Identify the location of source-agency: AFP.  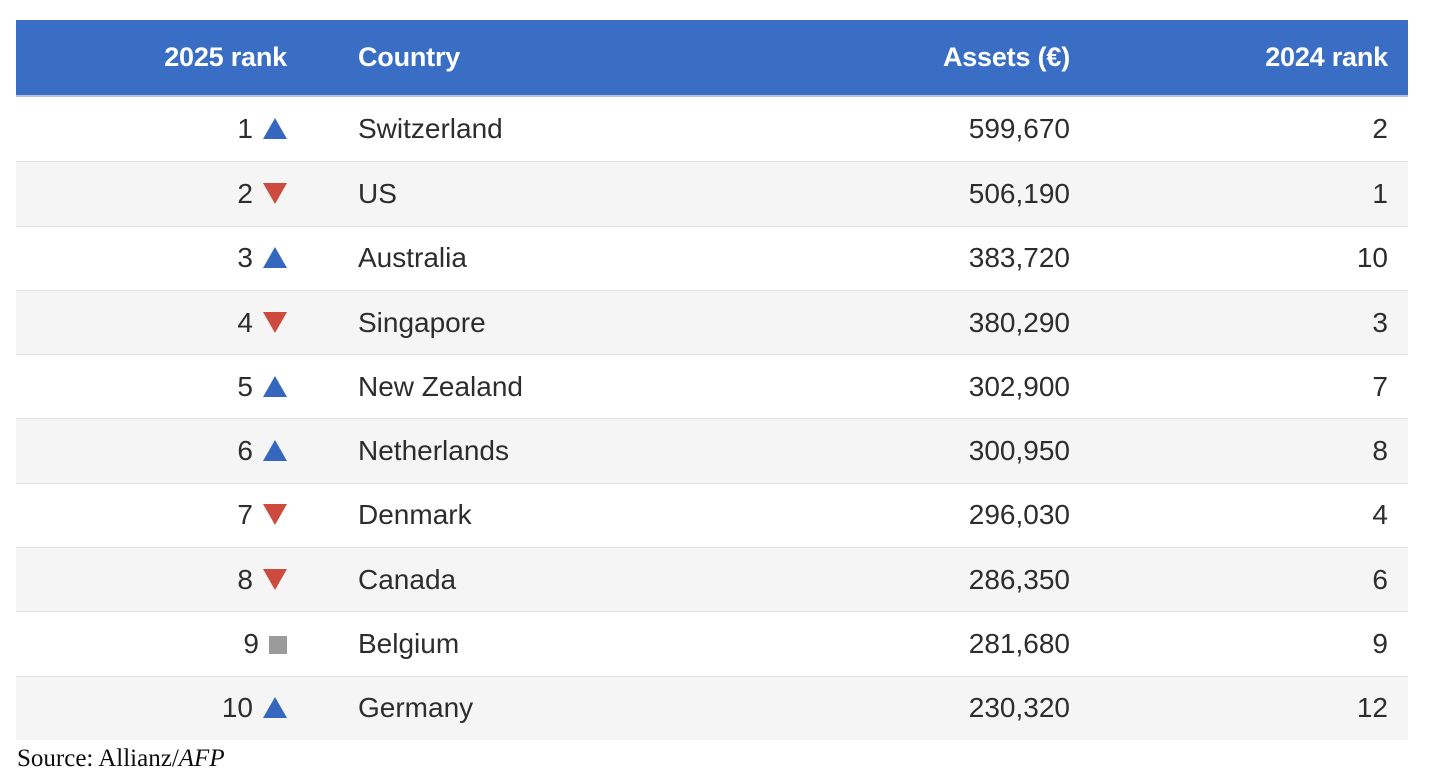
(201, 758).